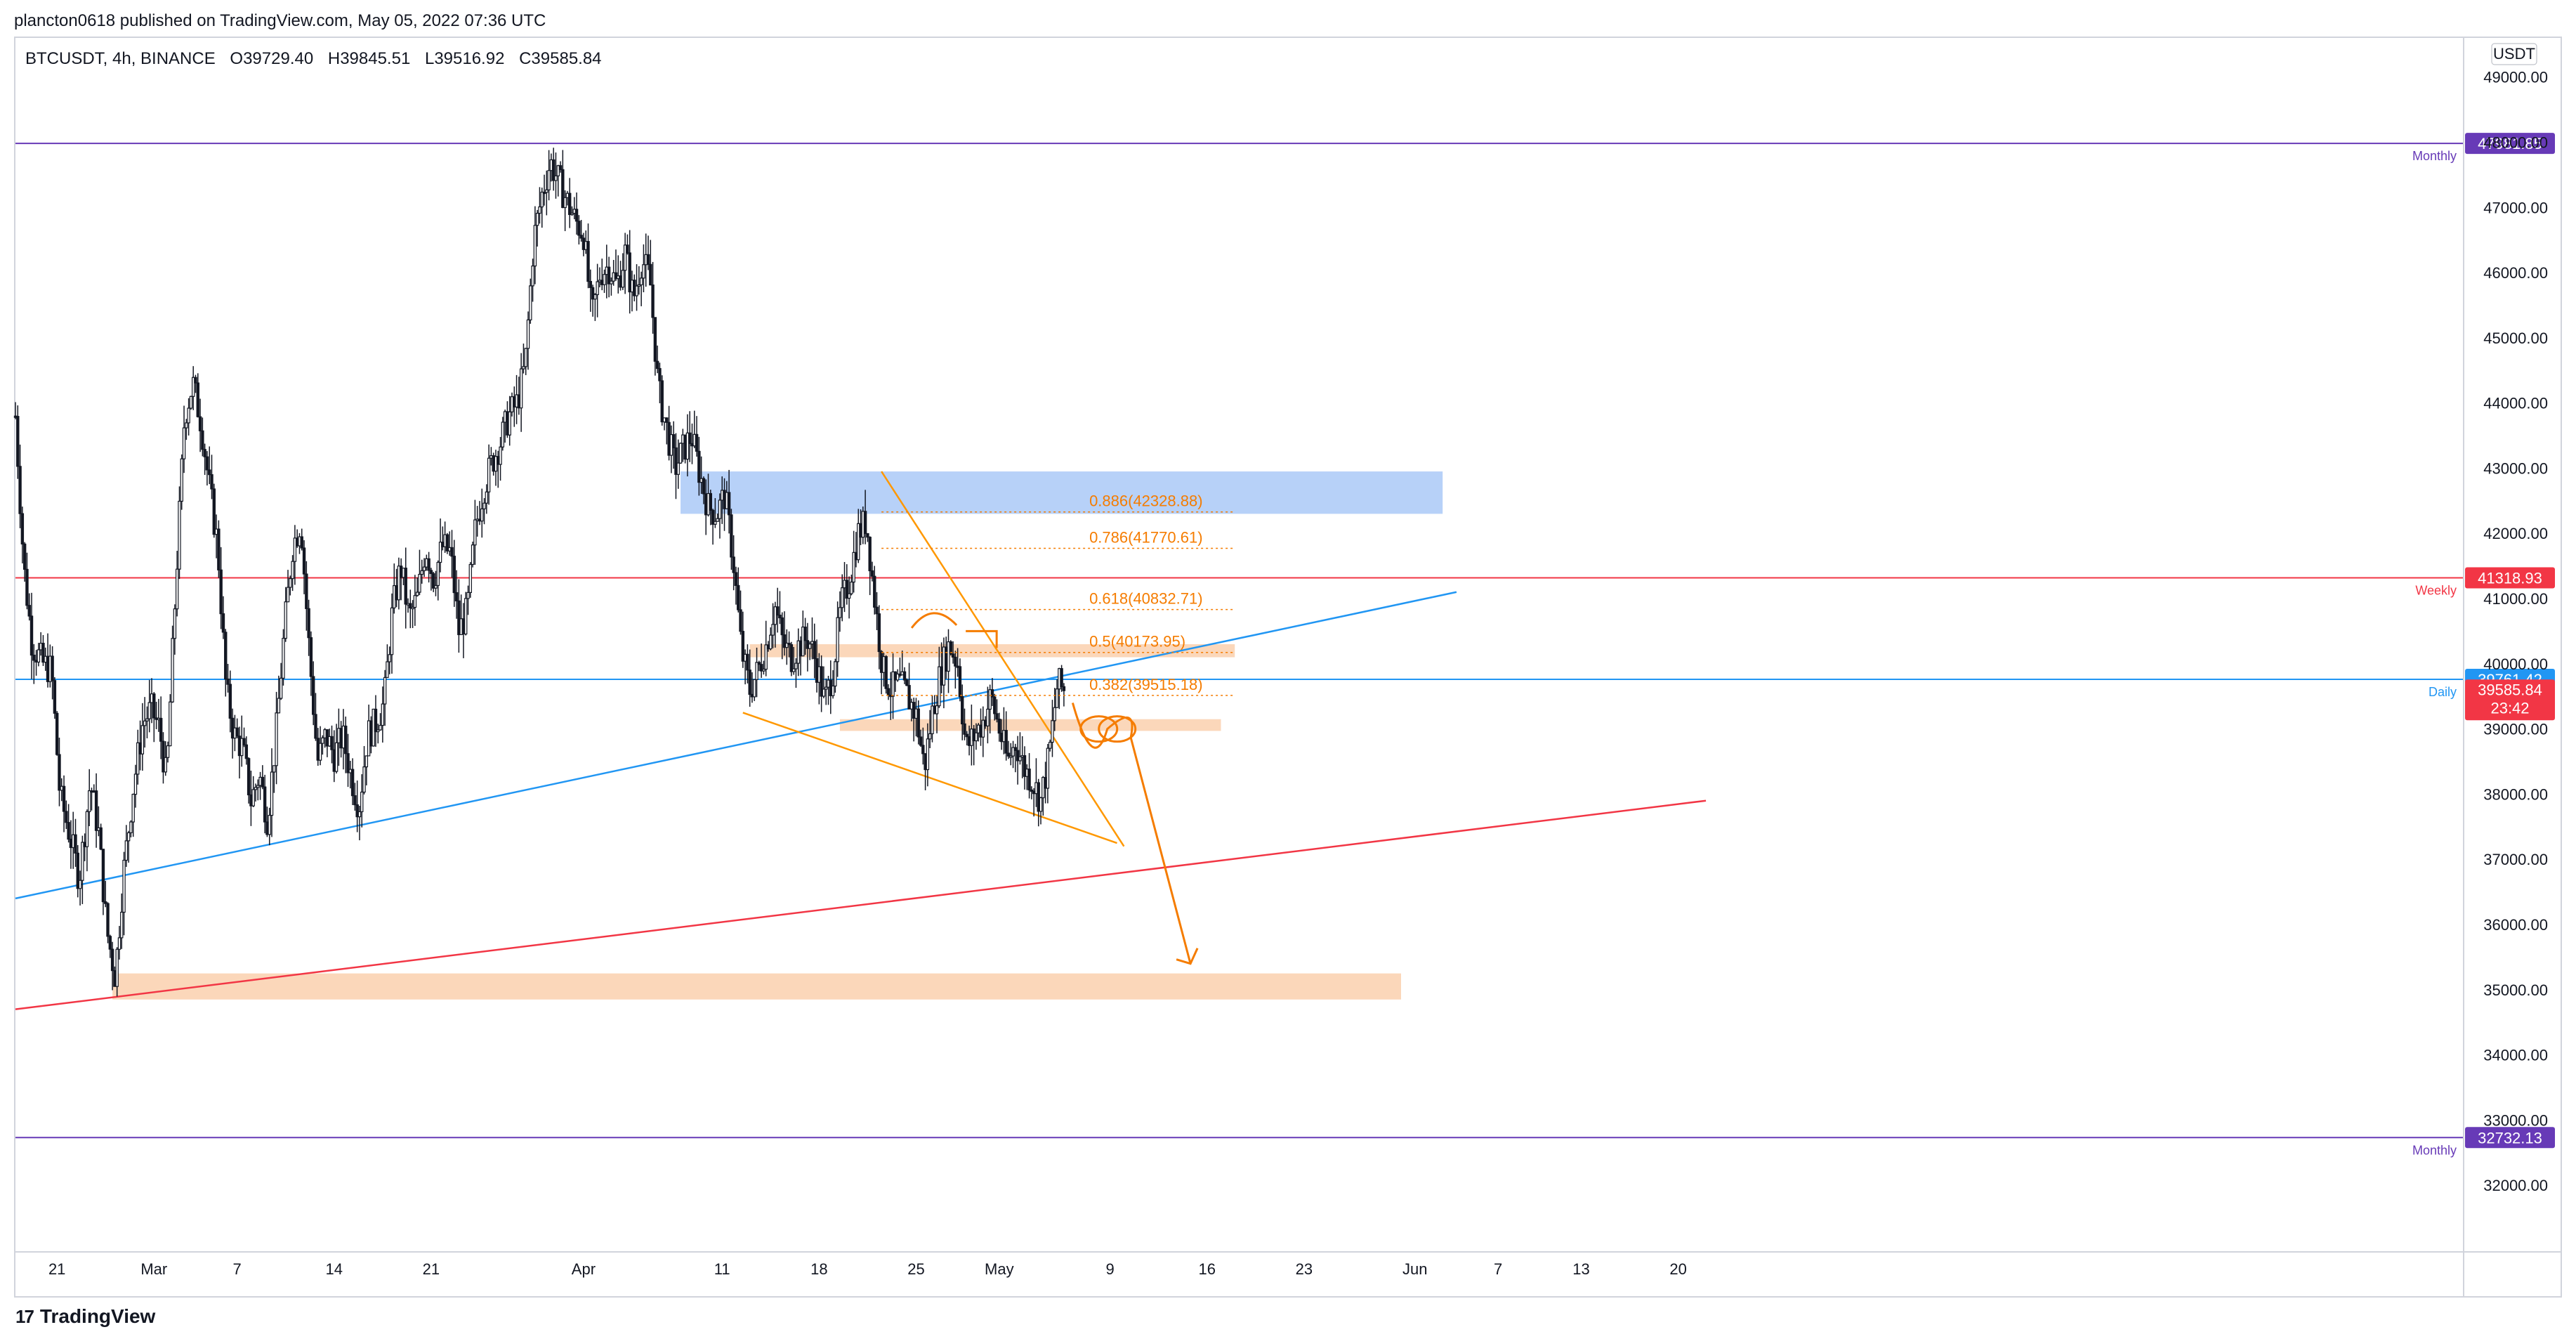 The height and width of the screenshot is (1339, 2576). I want to click on bar-countdown-label: 23:42, so click(2509, 708).